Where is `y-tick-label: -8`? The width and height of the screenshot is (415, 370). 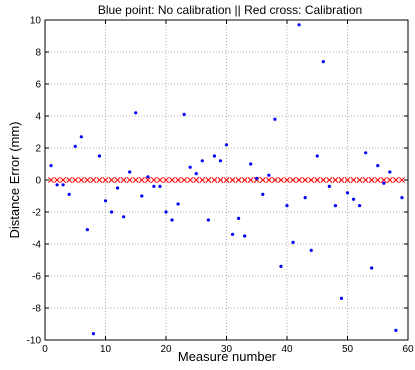
y-tick-label: -8 is located at coordinates (36, 309).